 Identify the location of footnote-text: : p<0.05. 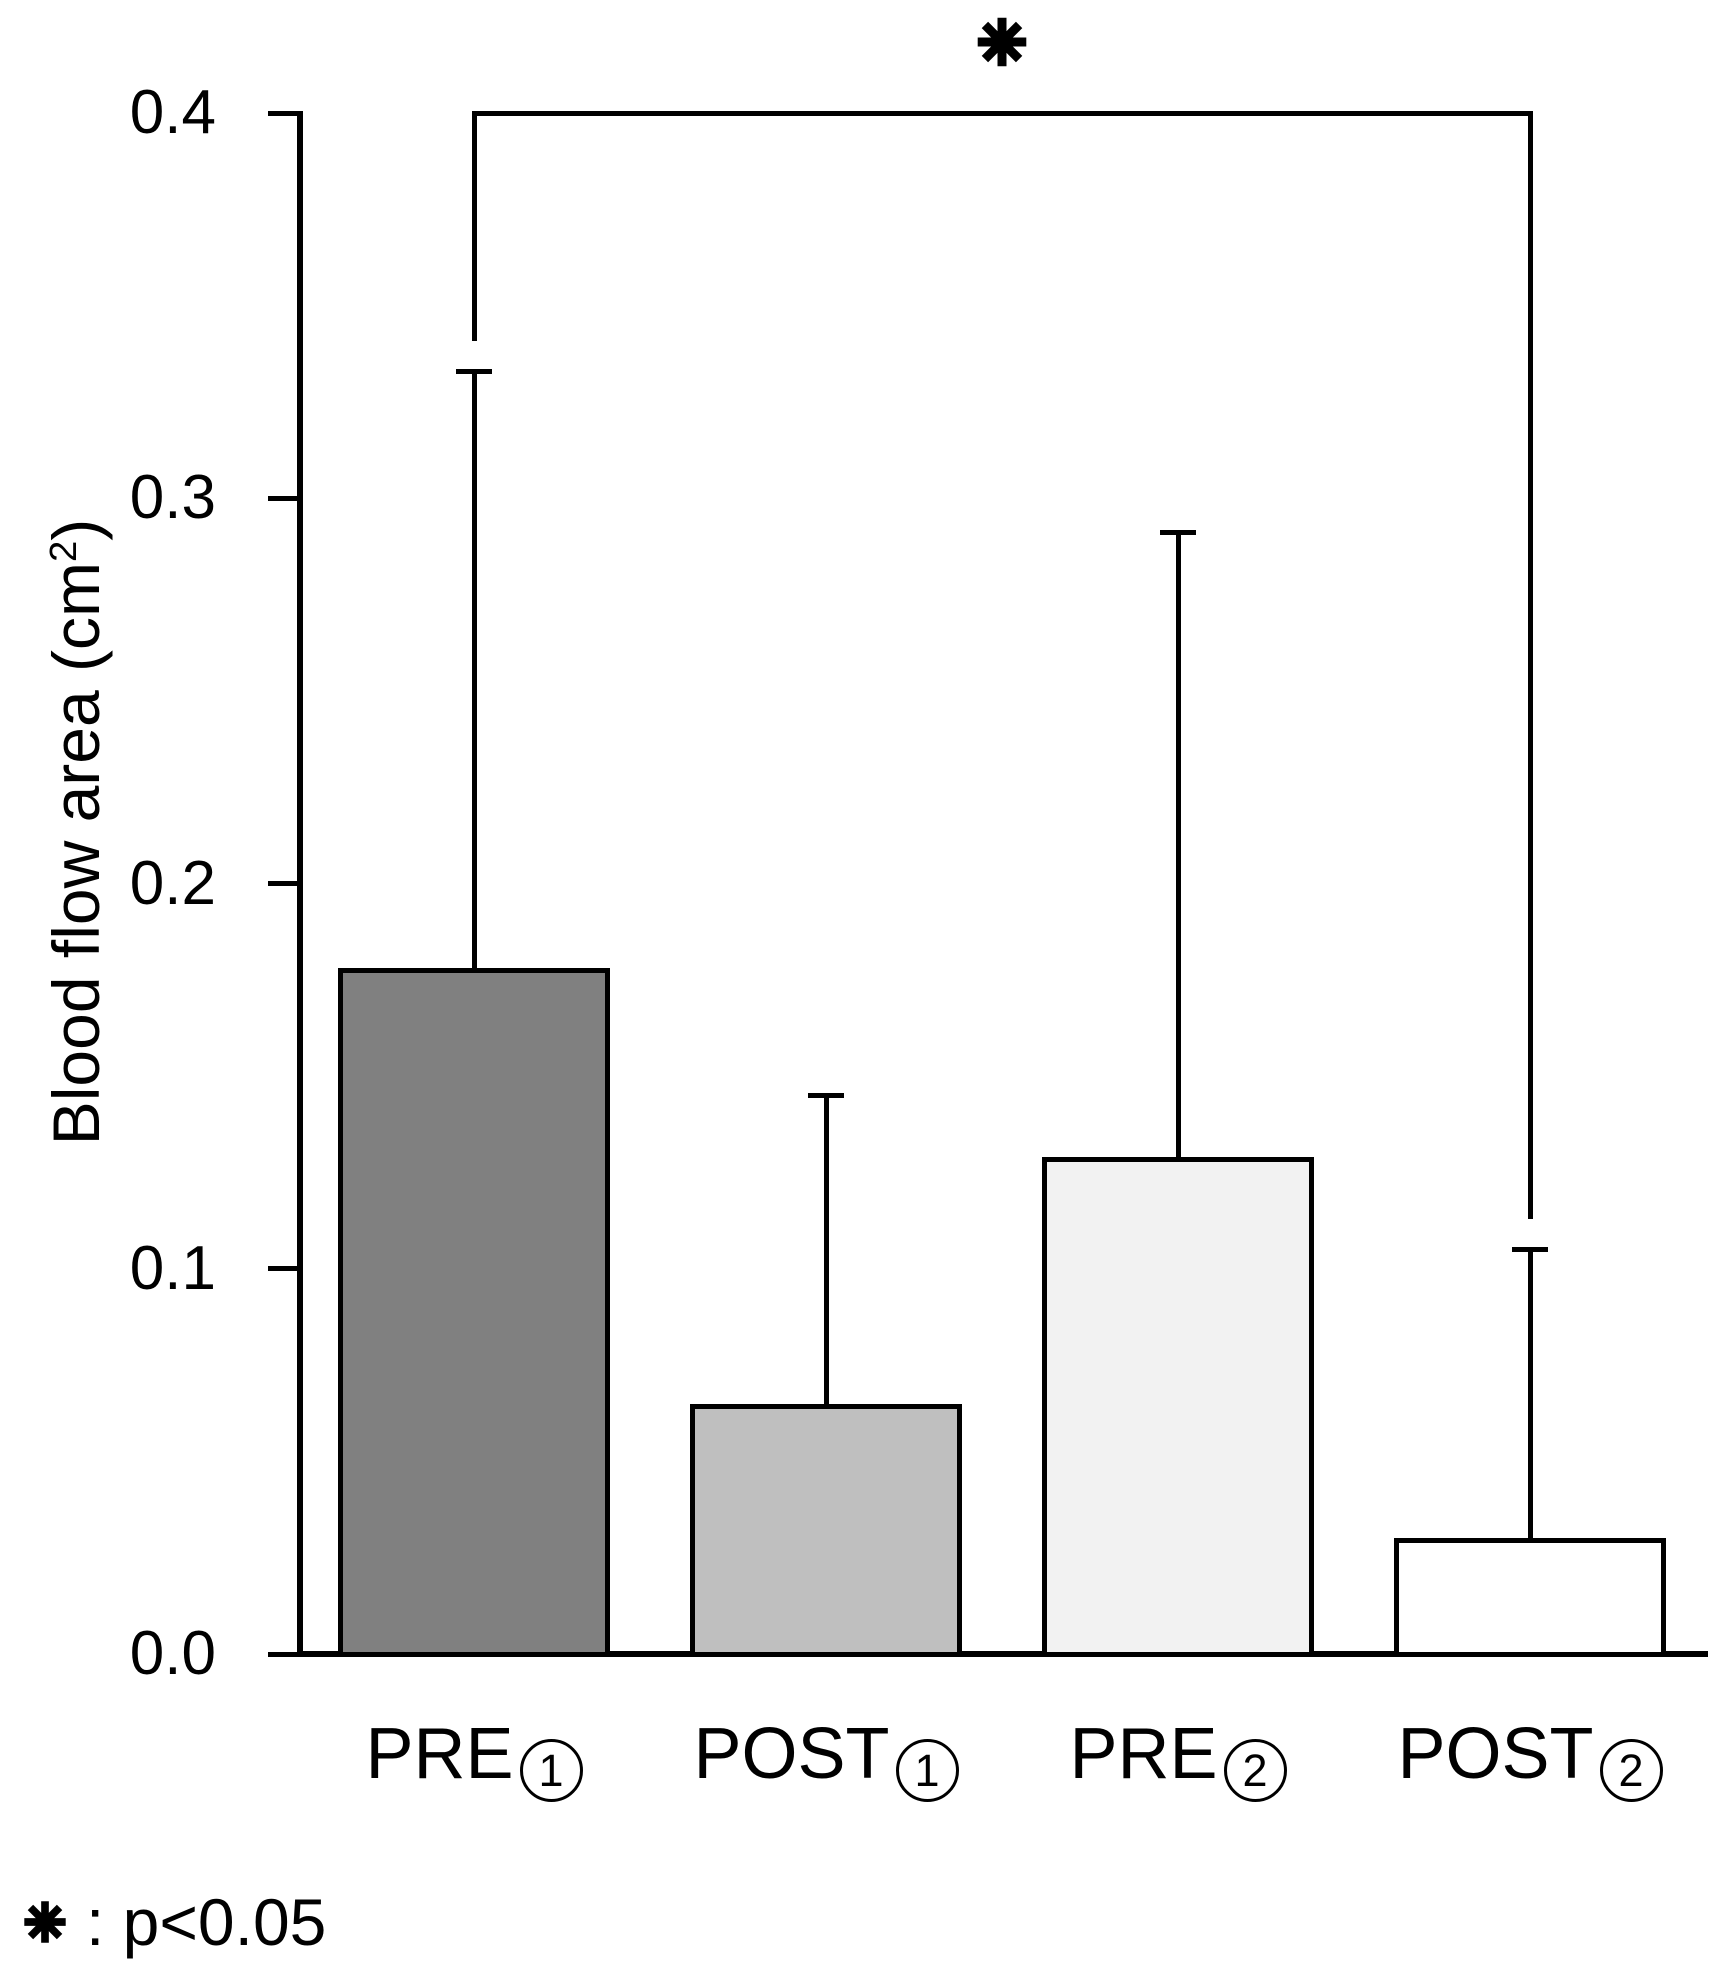
(206, 1922).